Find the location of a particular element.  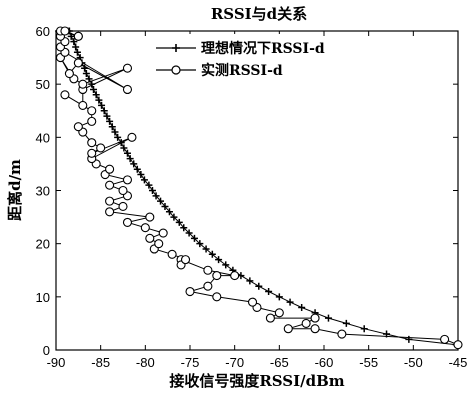

y-tick-label: 0 is located at coordinates (46, 350).